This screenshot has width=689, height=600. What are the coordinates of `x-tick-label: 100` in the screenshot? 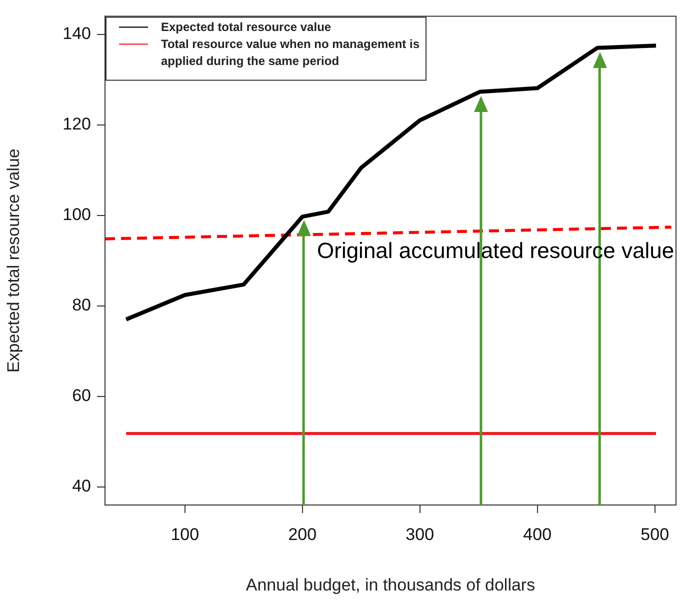 It's located at (185, 534).